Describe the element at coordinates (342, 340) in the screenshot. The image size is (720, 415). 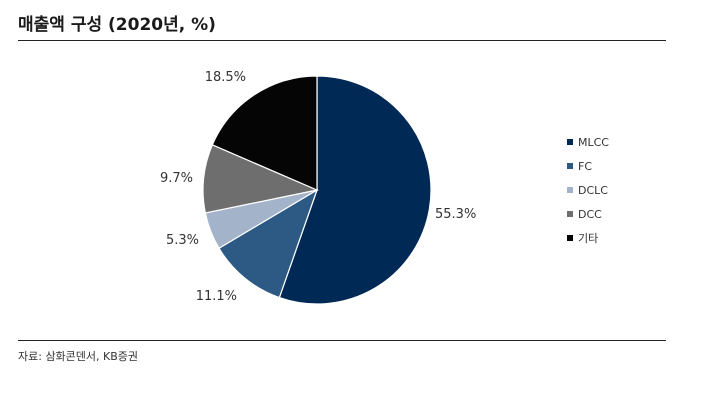
I see `footer-divider` at that location.